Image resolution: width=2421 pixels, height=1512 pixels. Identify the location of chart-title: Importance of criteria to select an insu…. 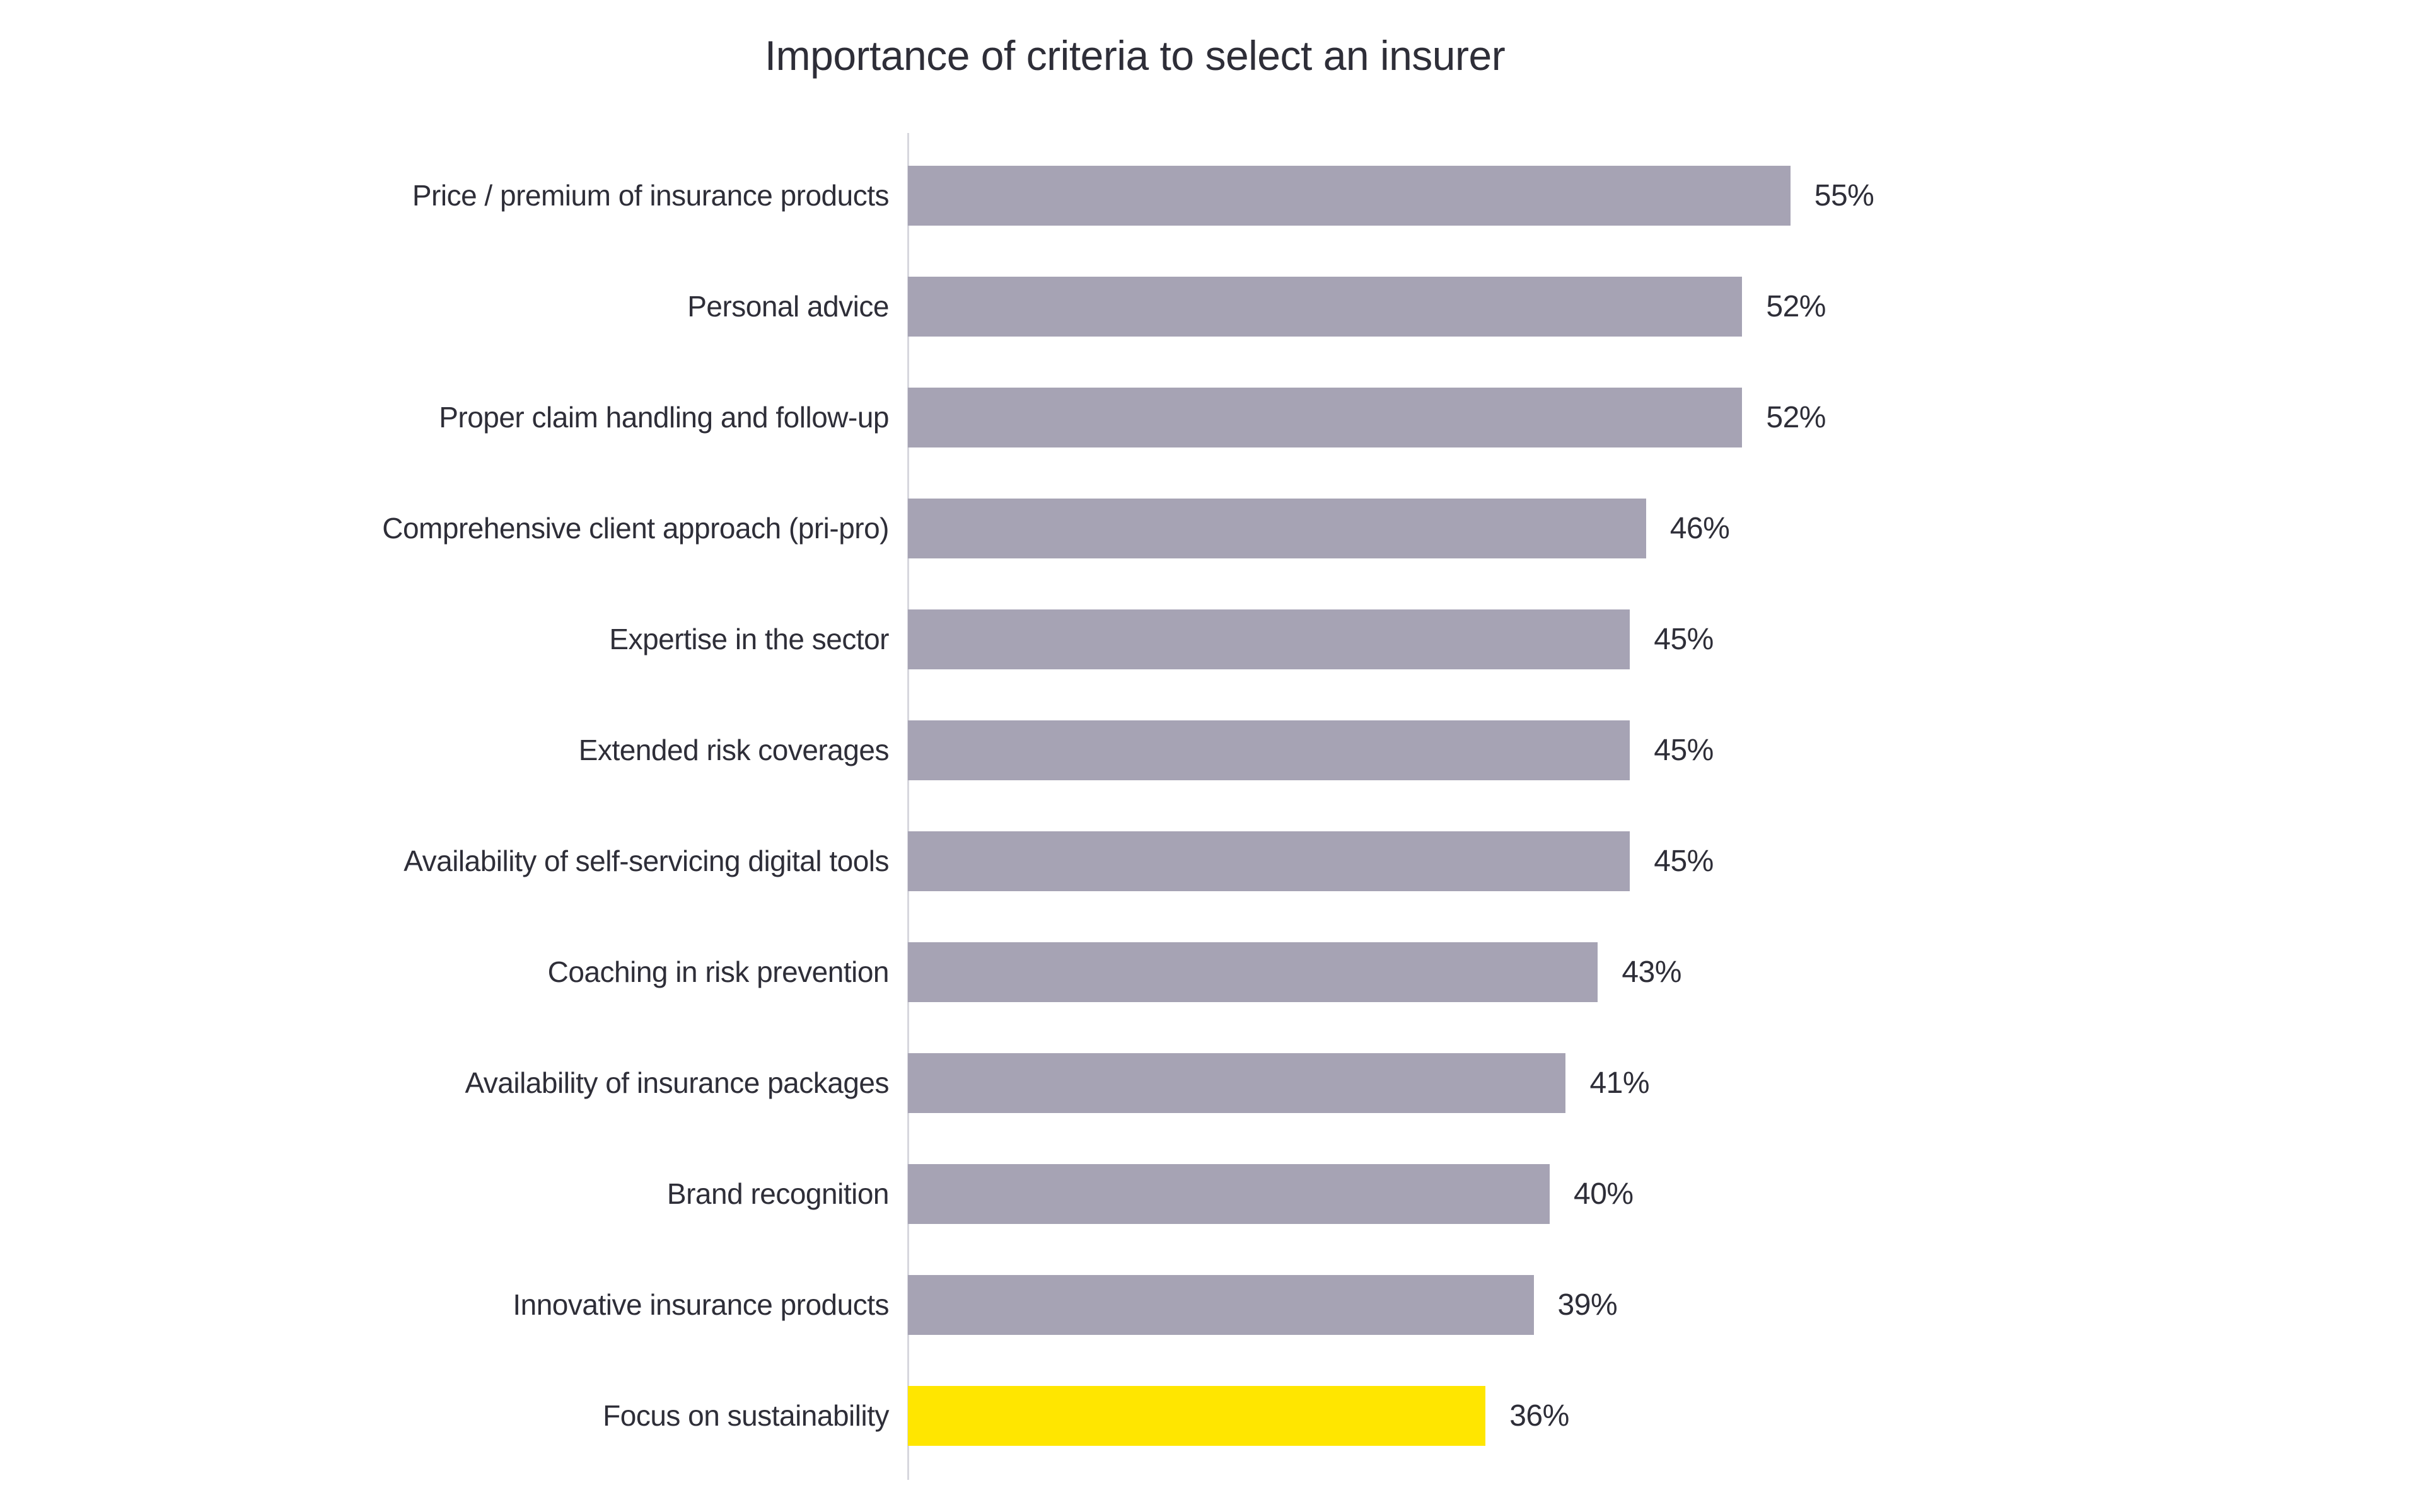
(1135, 55).